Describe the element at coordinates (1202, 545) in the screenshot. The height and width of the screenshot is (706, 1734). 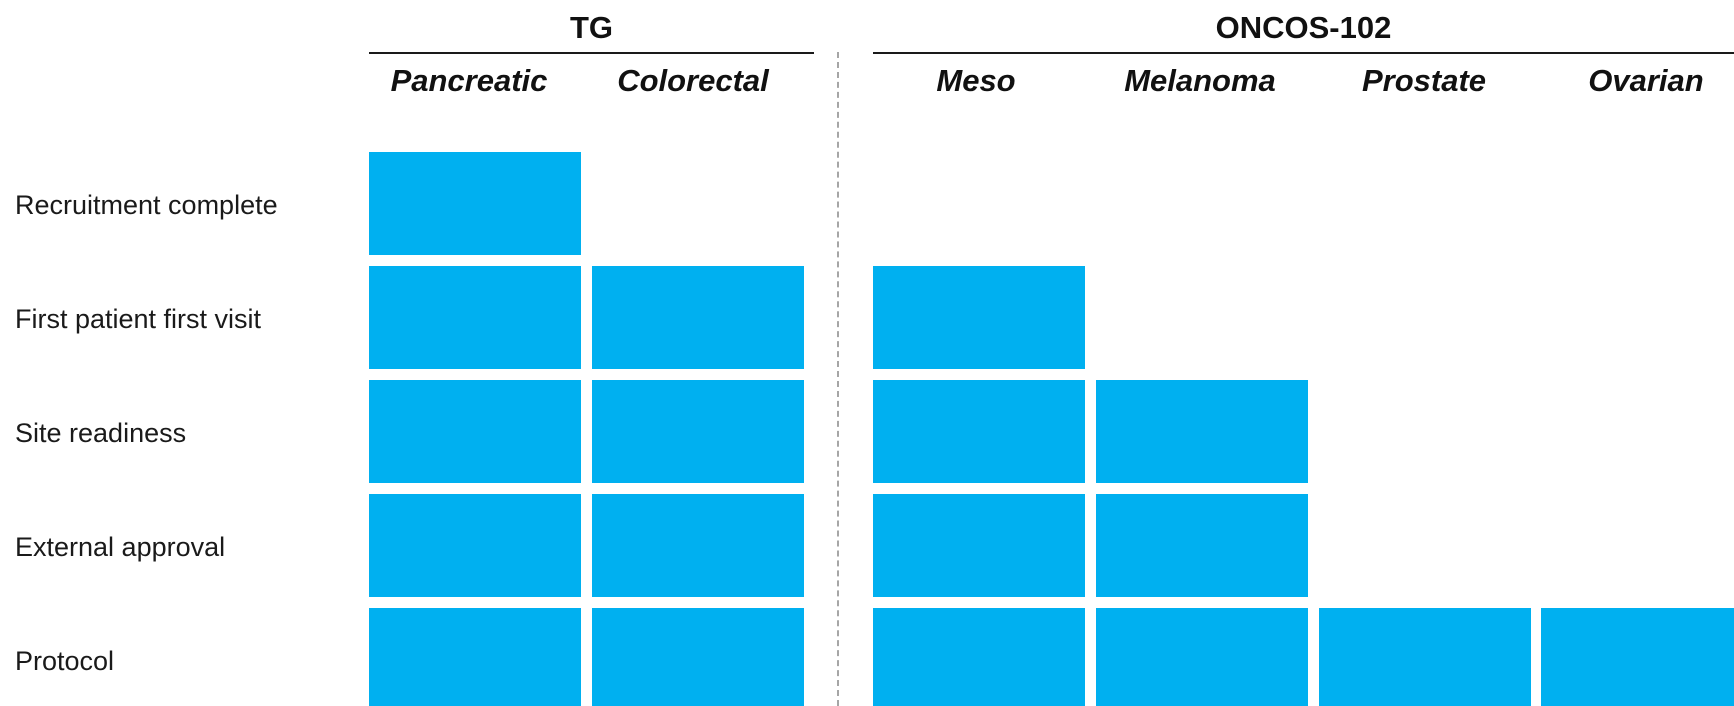
I see `cell-melanoma-external-approval` at that location.